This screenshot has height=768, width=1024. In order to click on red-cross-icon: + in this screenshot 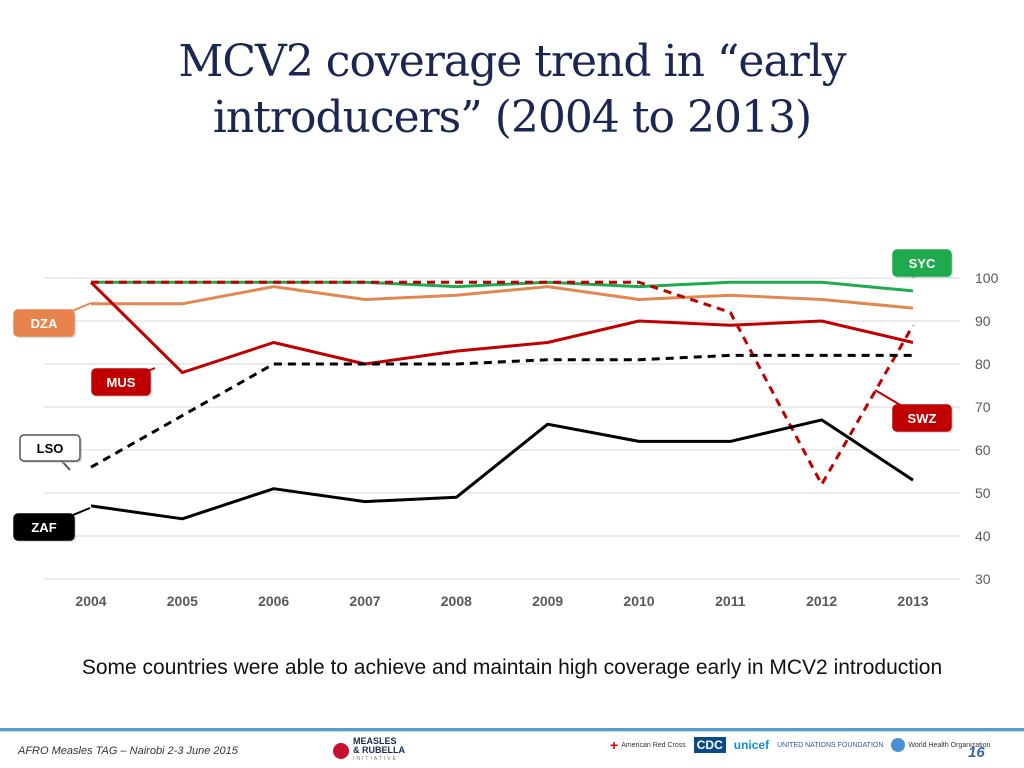, I will do `click(614, 745)`.